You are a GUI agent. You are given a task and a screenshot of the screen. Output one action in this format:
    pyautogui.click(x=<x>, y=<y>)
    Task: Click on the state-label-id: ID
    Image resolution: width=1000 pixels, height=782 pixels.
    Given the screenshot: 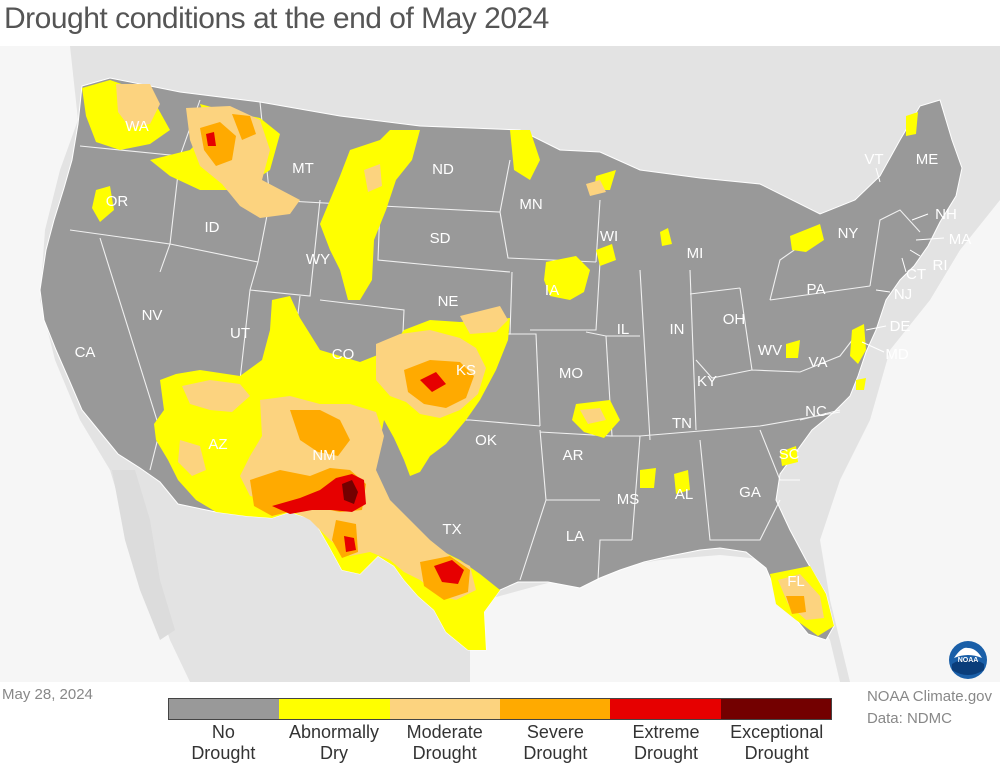 What is the action you would take?
    pyautogui.click(x=212, y=227)
    